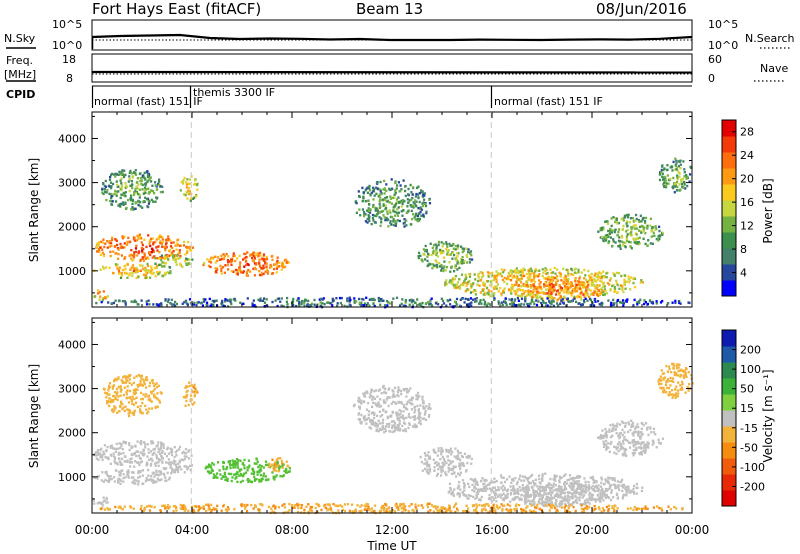 This screenshot has width=800, height=554. Describe the element at coordinates (69, 78) in the screenshot. I see `freq-tick-bottom: 8` at that location.